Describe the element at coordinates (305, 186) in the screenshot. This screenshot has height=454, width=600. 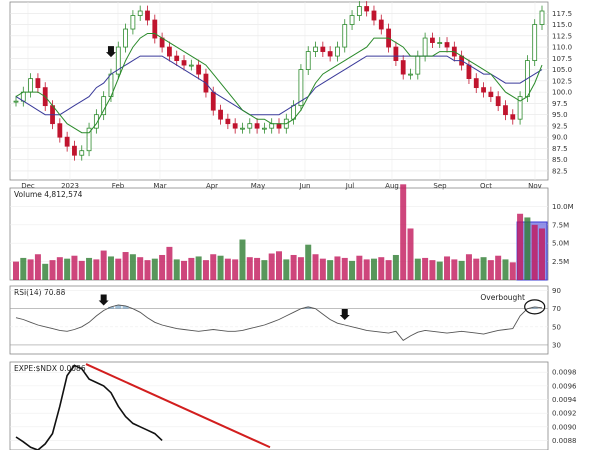
I see `x-tick-label: Jun` at that location.